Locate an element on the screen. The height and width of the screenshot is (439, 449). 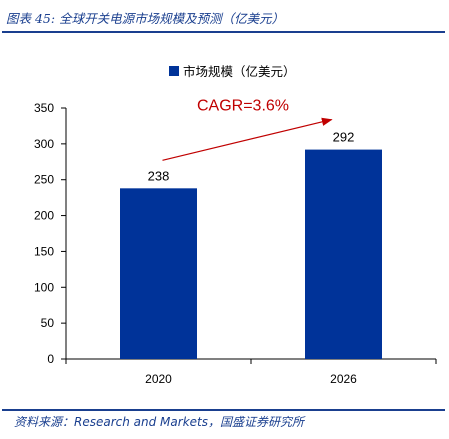
y-tick-label: 350 is located at coordinates (44, 108).